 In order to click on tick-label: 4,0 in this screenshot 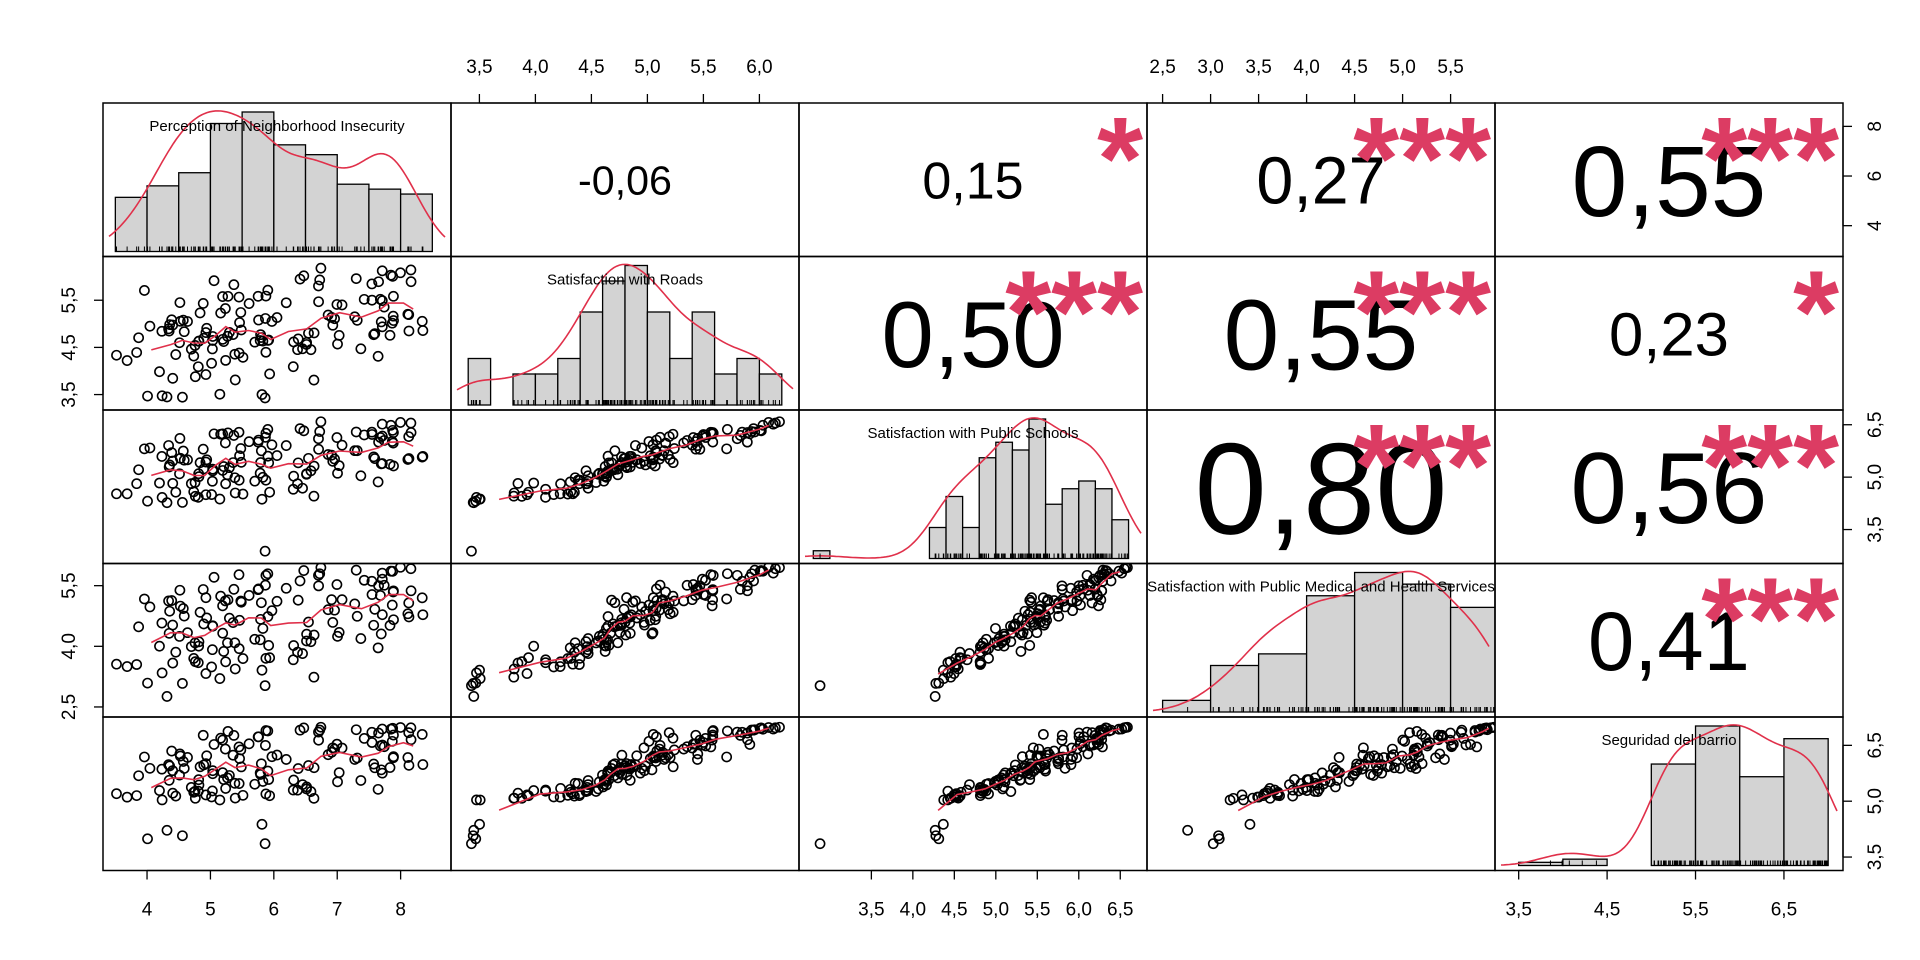, I will do `click(535, 67)`.